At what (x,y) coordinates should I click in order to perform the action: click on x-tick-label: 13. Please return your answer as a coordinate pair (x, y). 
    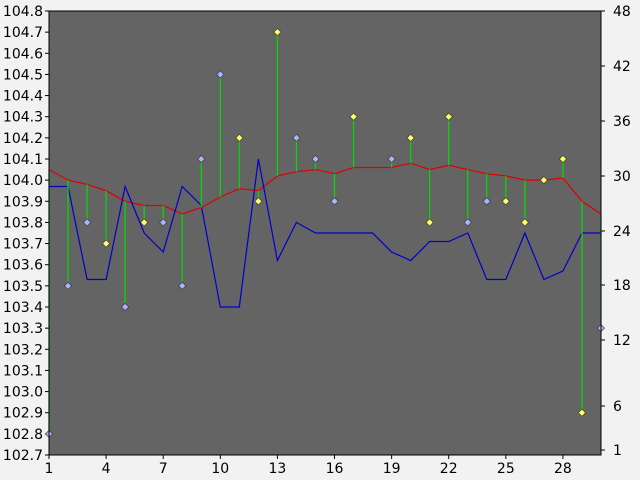
    Looking at the image, I should click on (277, 469).